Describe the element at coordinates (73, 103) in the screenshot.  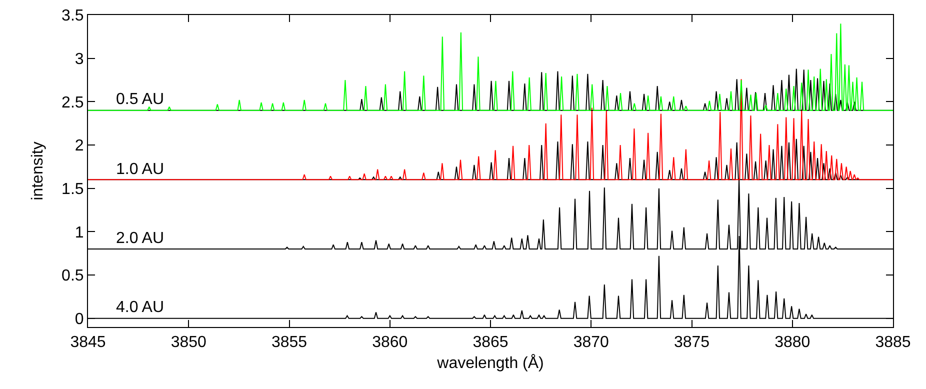
I see `y-tick-label: 2.5` at that location.